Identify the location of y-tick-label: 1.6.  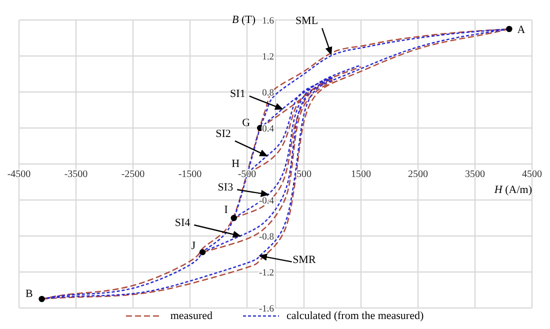
(268, 21).